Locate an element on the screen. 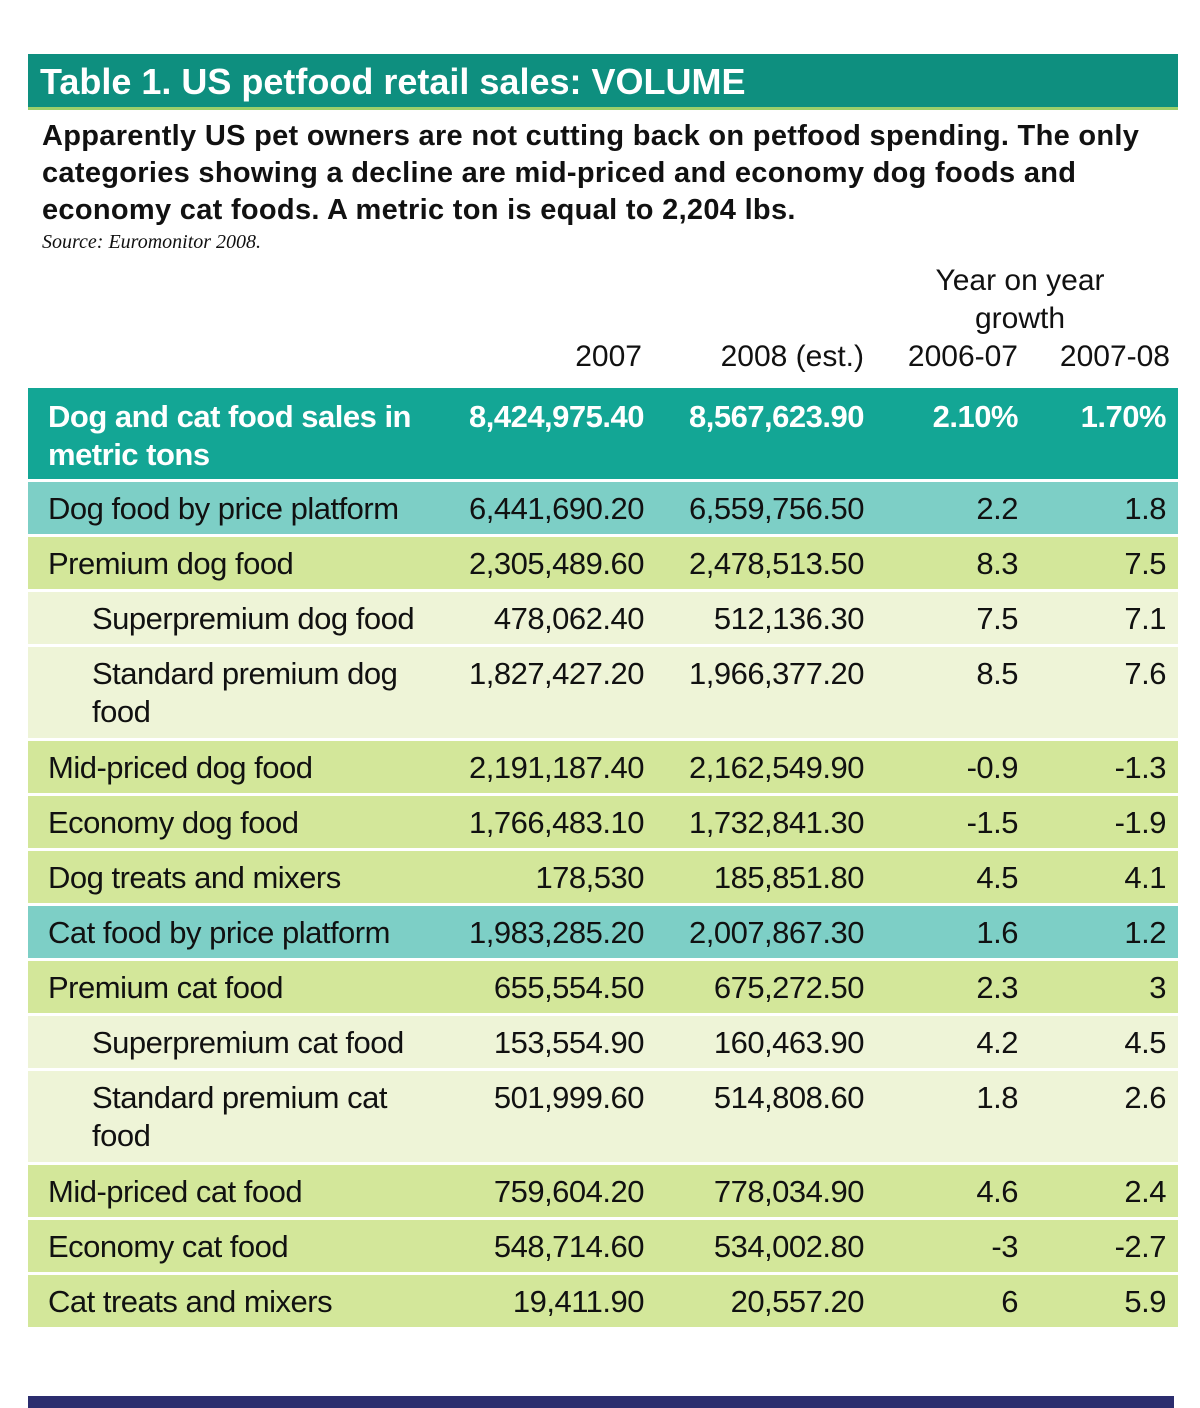  cell-2007: 478,062.40 is located at coordinates (569, 618).